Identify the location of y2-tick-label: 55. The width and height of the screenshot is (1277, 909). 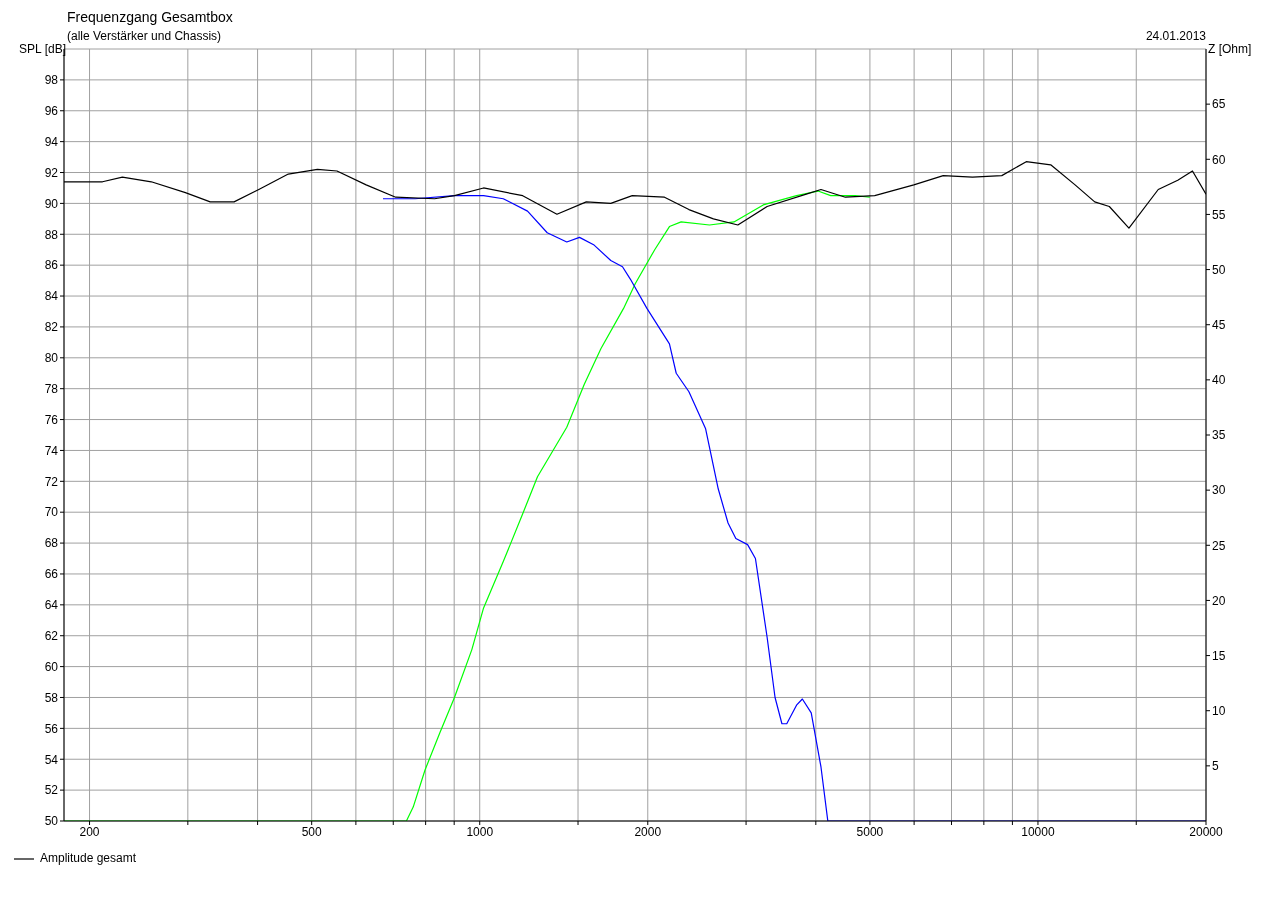
(1219, 214).